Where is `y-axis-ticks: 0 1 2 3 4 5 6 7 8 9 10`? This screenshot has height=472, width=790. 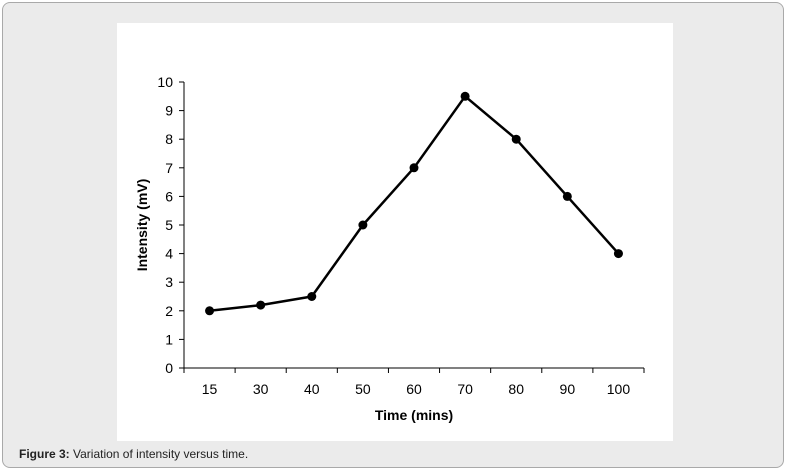 y-axis-ticks: 0 1 2 3 4 5 6 7 8 9 10 is located at coordinates (170, 225).